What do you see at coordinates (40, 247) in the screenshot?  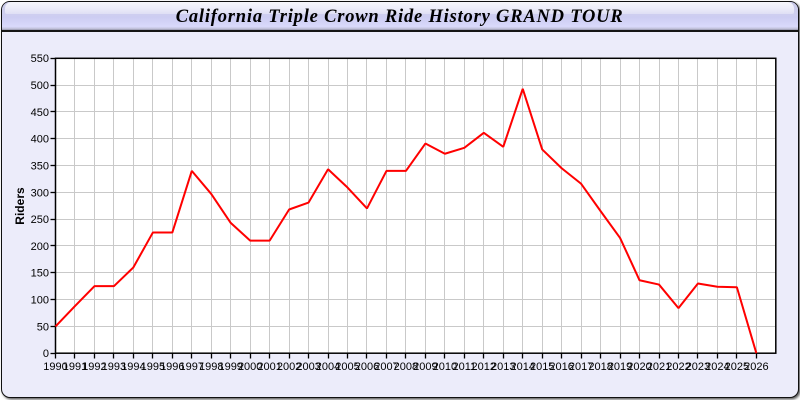 I see `svg-text: 200` at bounding box center [40, 247].